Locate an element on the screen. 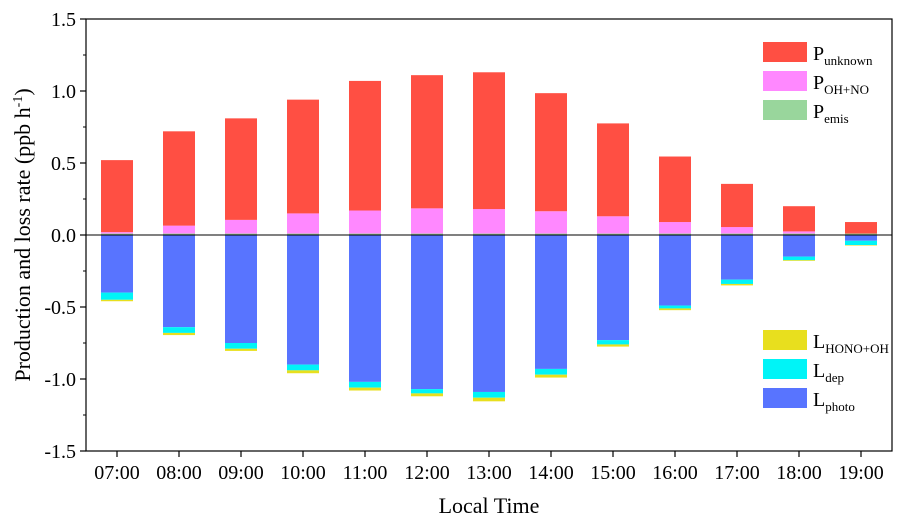  x-tick-label: 15:00 is located at coordinates (613, 473).